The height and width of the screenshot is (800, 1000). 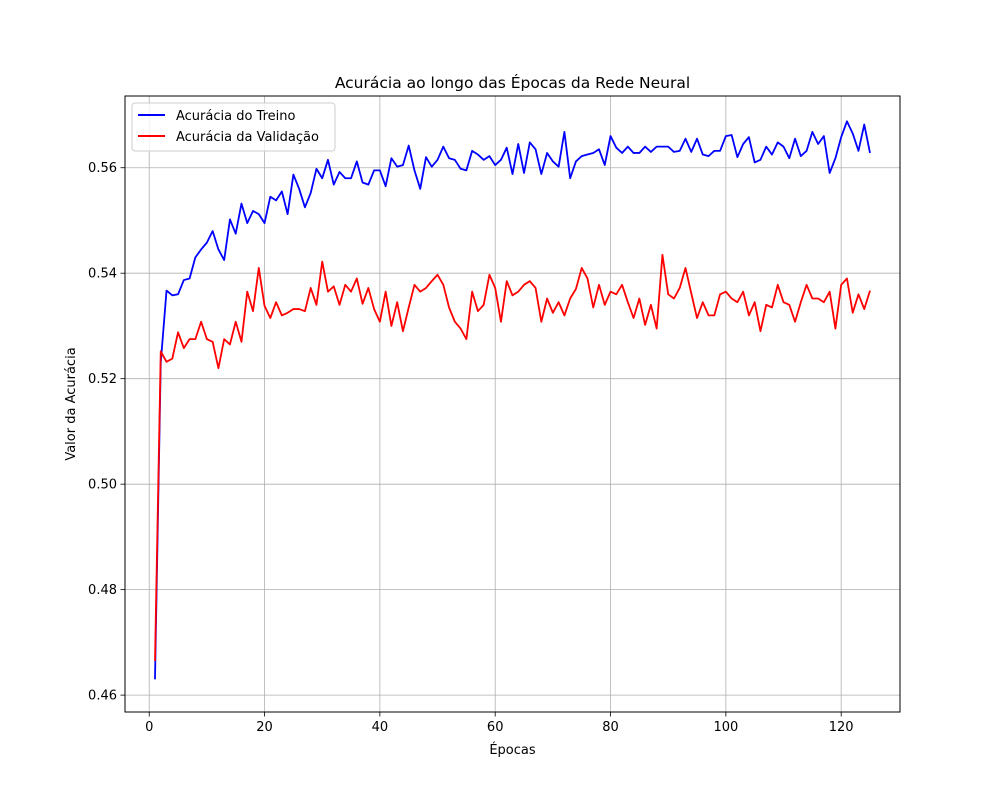 What do you see at coordinates (512, 750) in the screenshot?
I see `x-axis-title: Épocas` at bounding box center [512, 750].